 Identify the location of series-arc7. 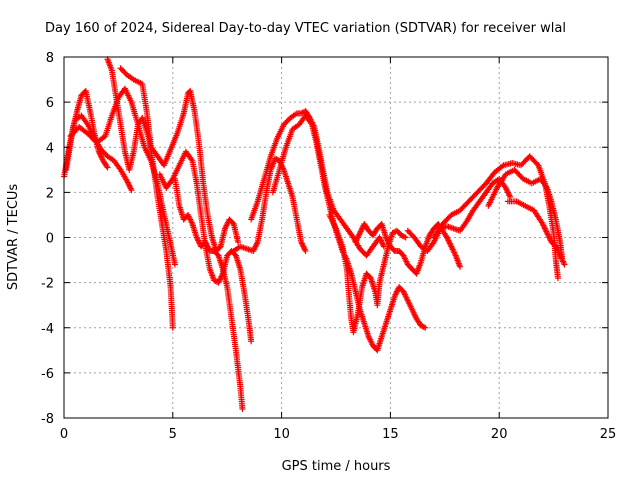
(208, 293).